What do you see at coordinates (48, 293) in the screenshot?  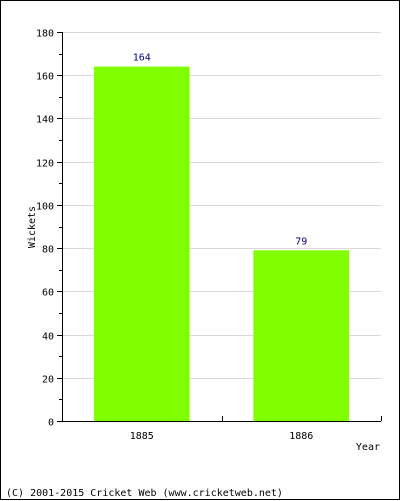 I see `y-tick-label: 60` at bounding box center [48, 293].